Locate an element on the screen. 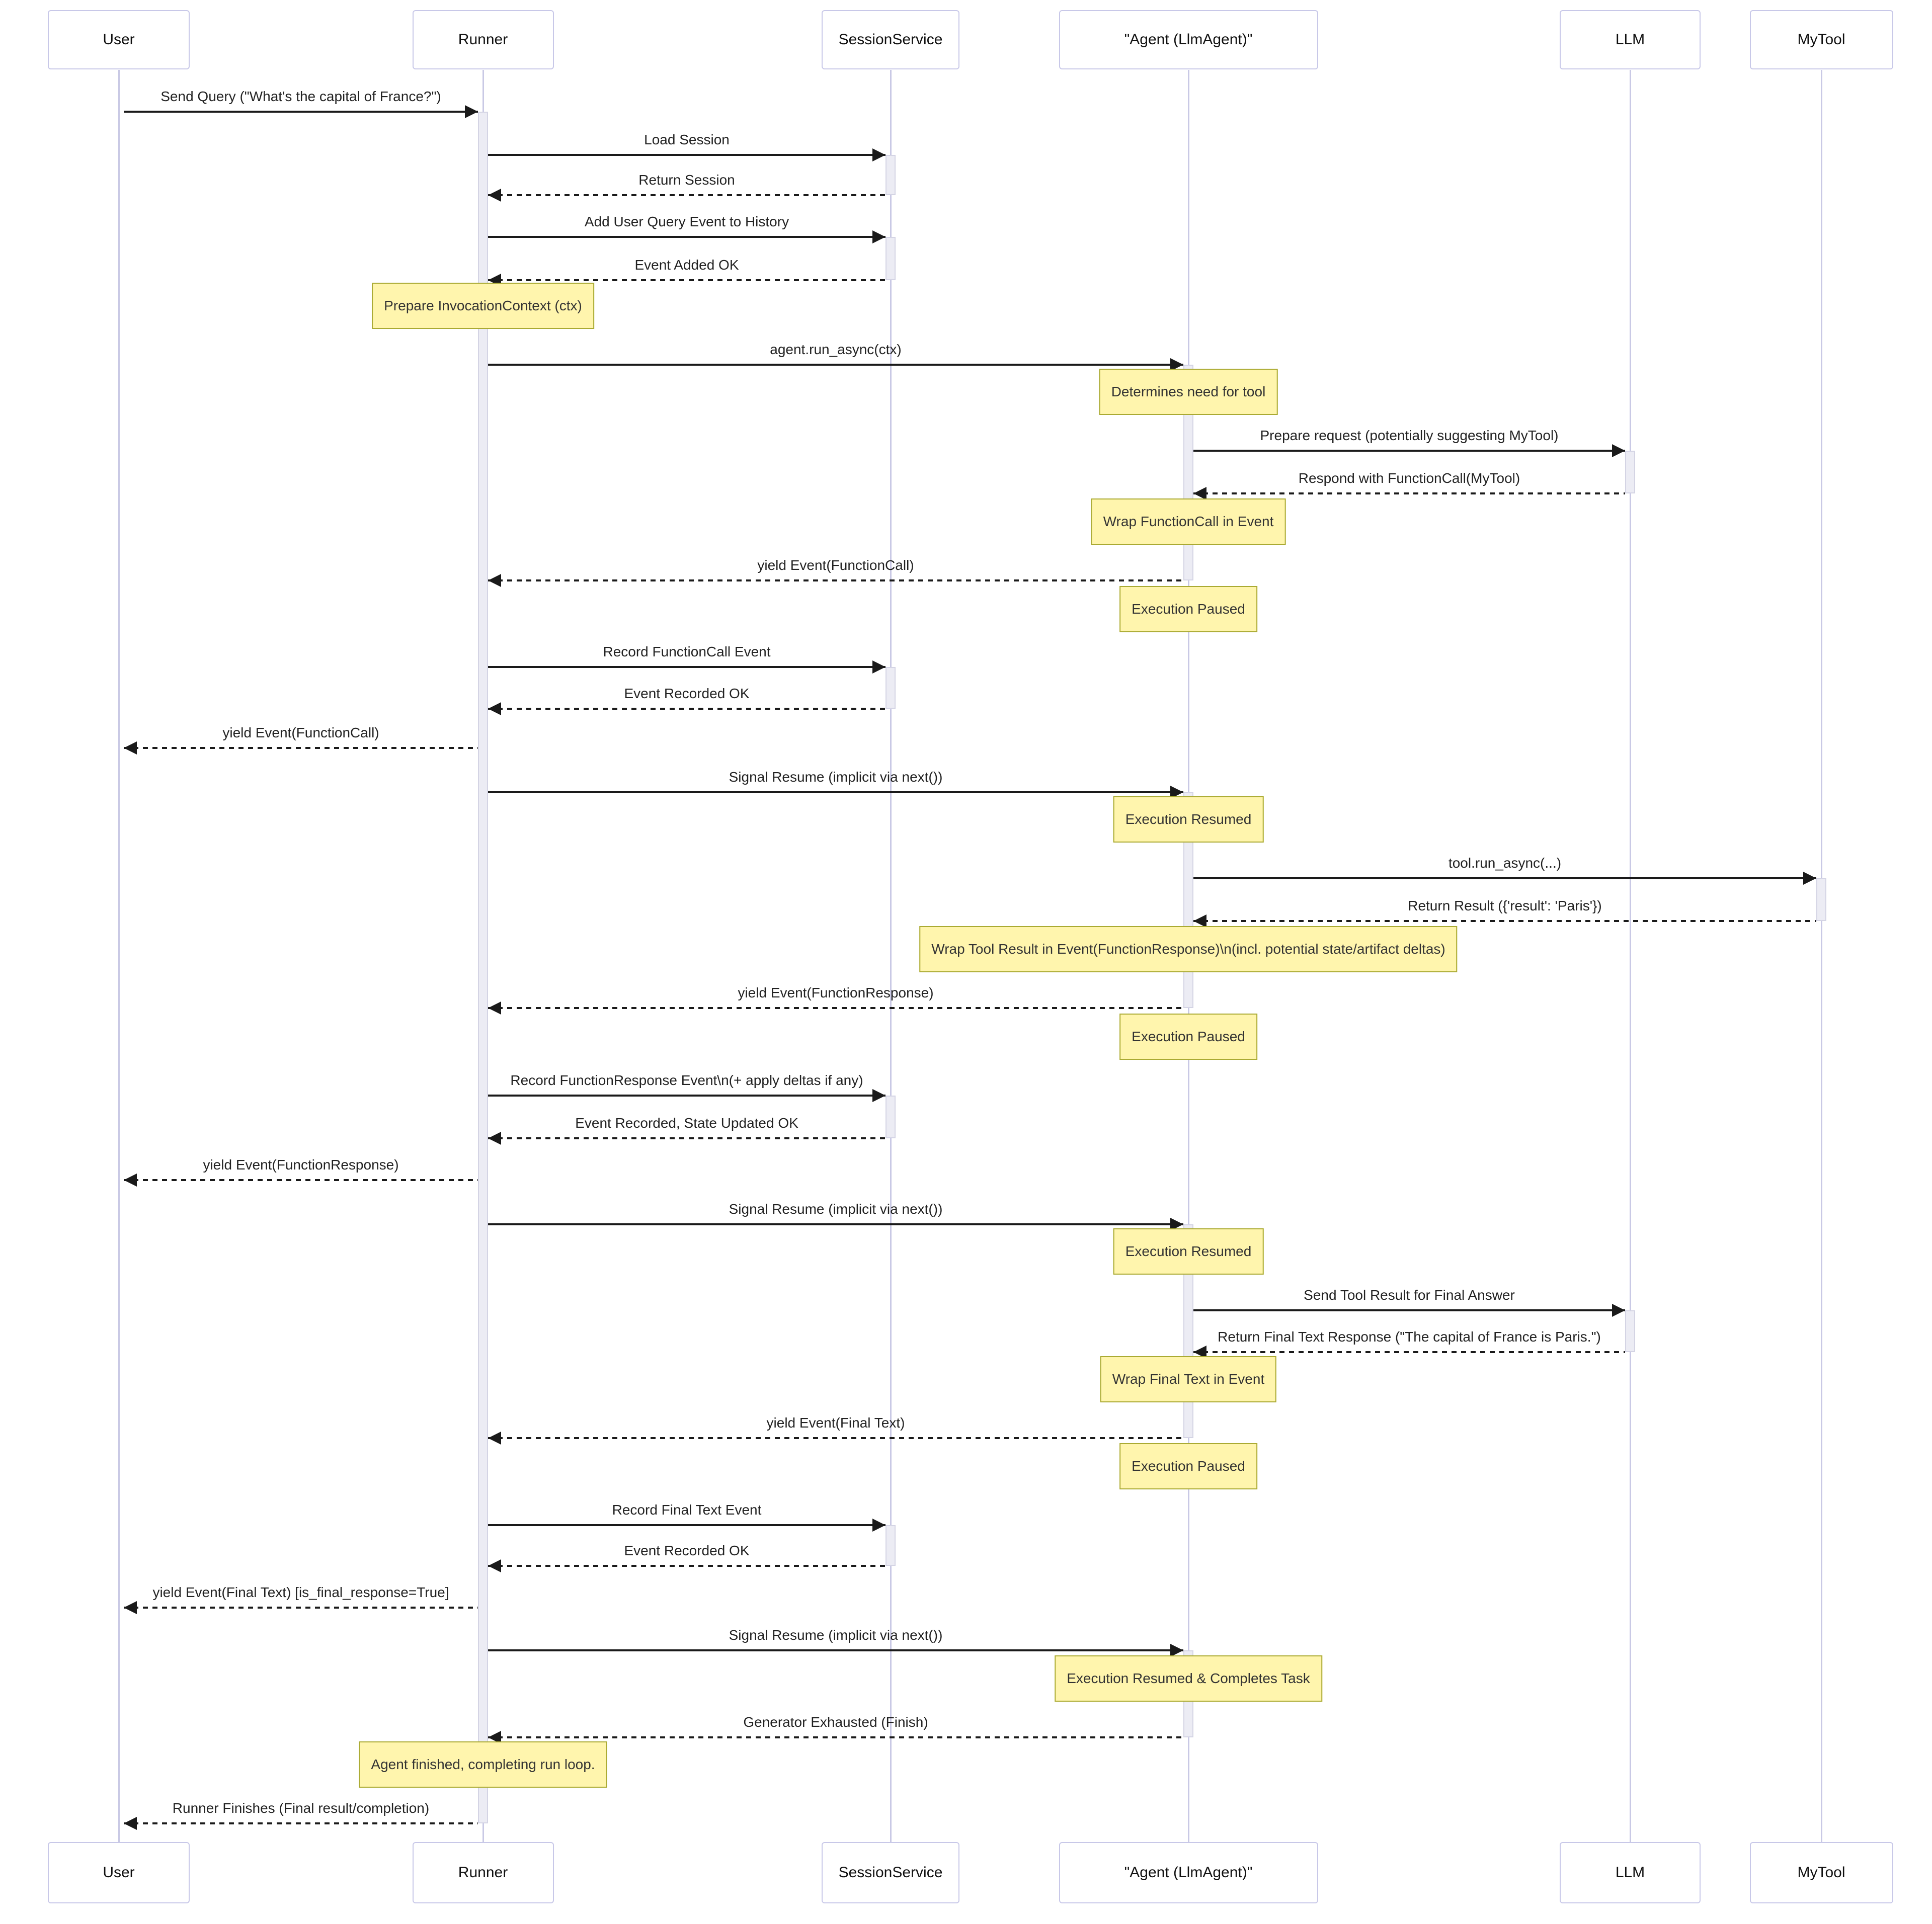 The width and height of the screenshot is (1932, 1924). message-label: Add User Query Event to History is located at coordinates (687, 221).